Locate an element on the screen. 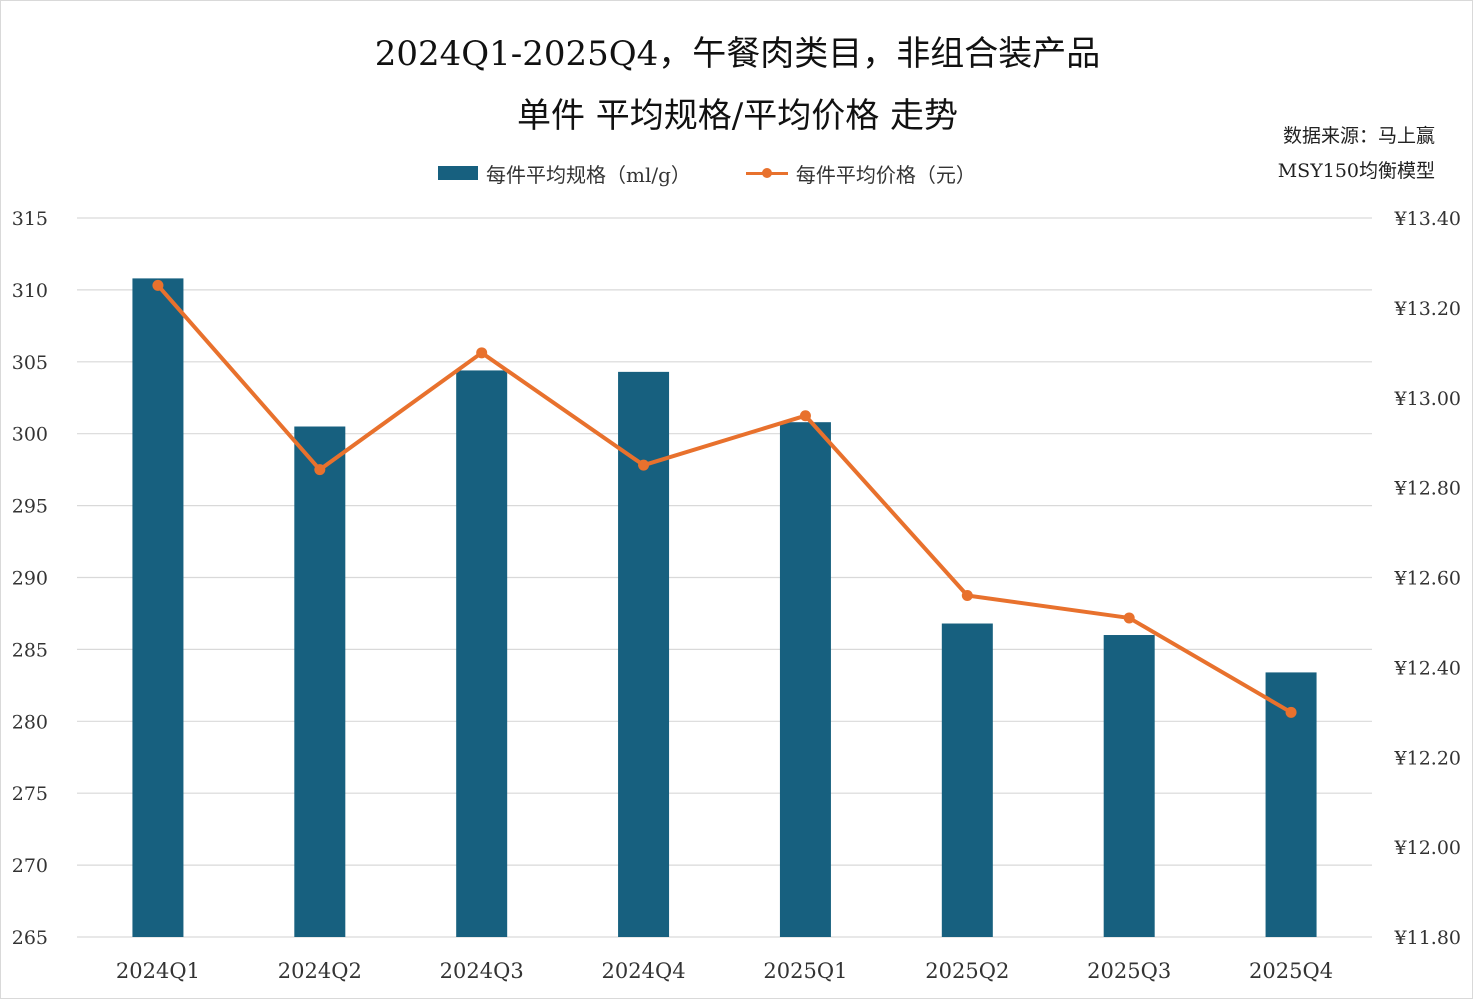 The width and height of the screenshot is (1475, 1001). legend-line-swatch is located at coordinates (766, 173).